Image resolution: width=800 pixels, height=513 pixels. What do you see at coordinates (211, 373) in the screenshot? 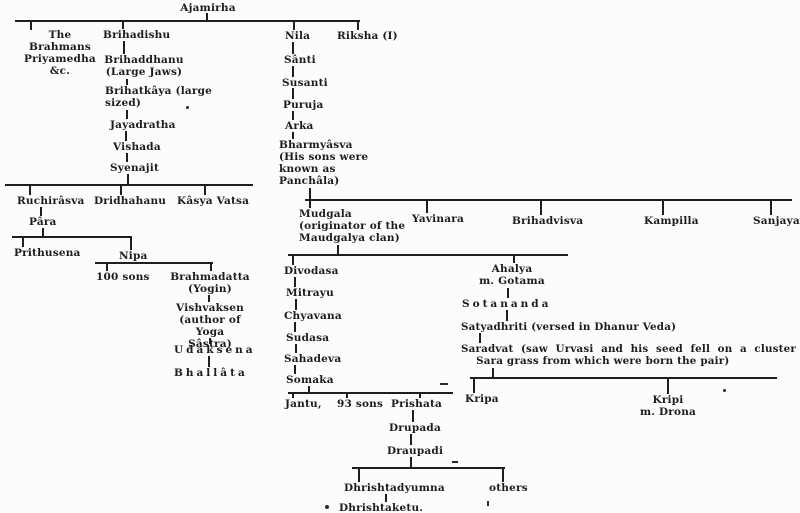
I see `node-bhallata: Bhallâta` at bounding box center [211, 373].